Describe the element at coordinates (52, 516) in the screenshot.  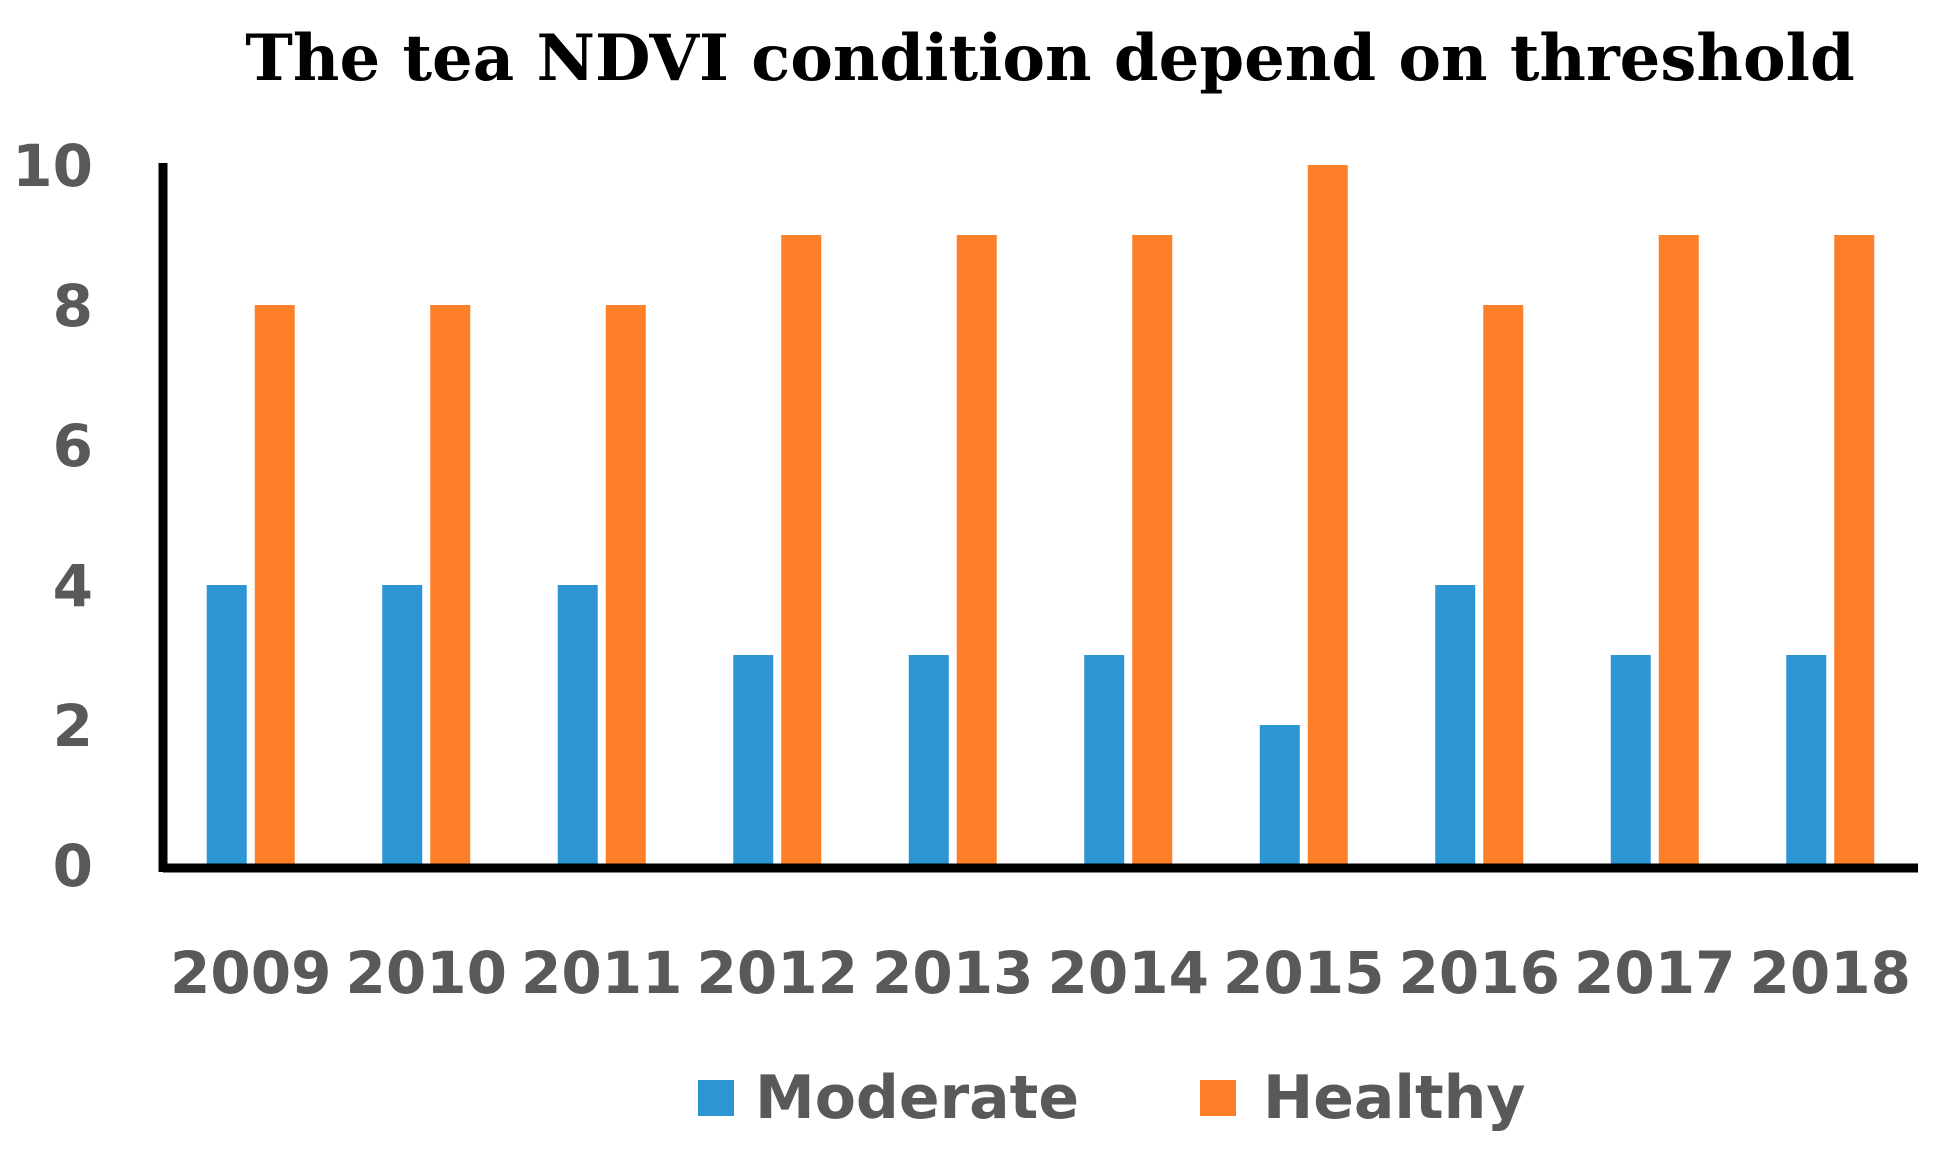
I see `y-axis-tick-labels: 0 2 4 6 8 10` at that location.